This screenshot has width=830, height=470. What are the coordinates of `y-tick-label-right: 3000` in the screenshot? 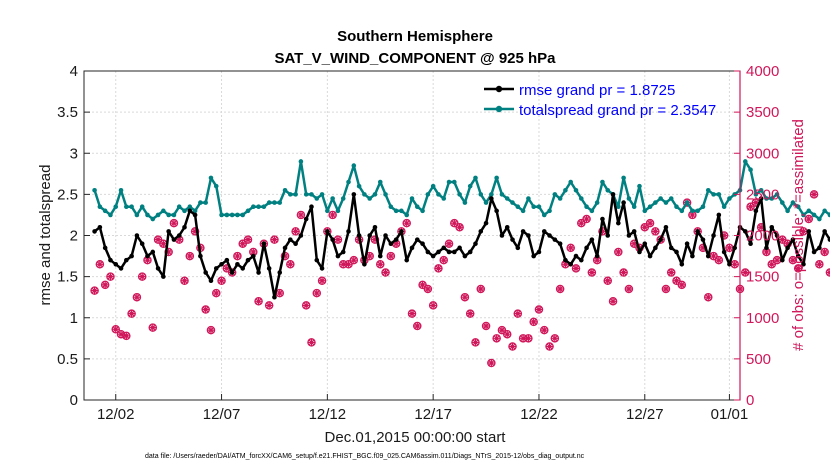 It's located at (762, 153).